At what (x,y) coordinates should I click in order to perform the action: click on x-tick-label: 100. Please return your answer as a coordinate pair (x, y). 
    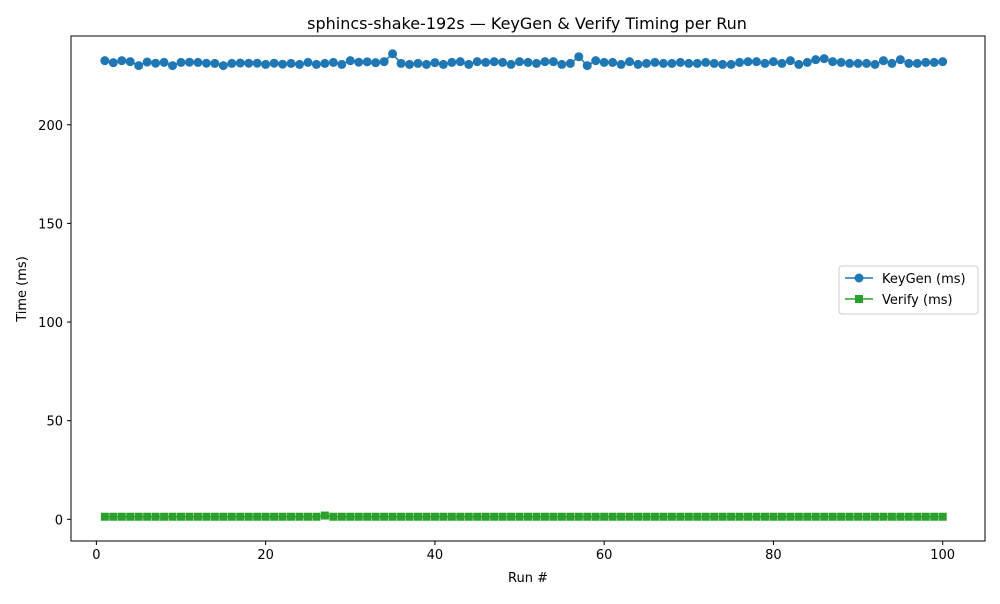
    Looking at the image, I should click on (942, 555).